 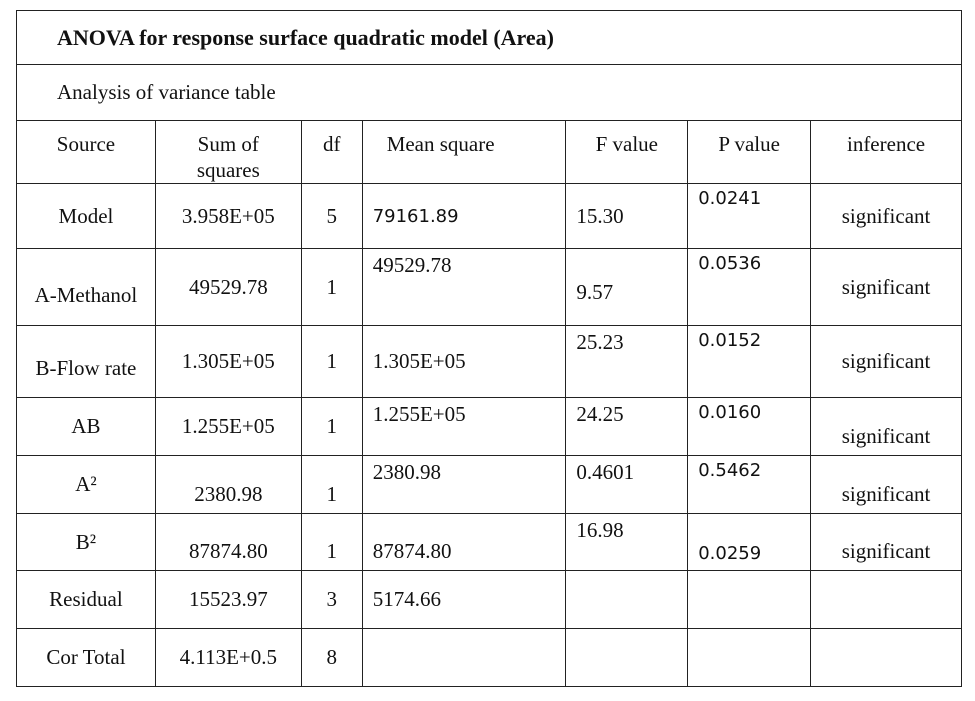 What do you see at coordinates (627, 152) in the screenshot?
I see `column-header: F value` at bounding box center [627, 152].